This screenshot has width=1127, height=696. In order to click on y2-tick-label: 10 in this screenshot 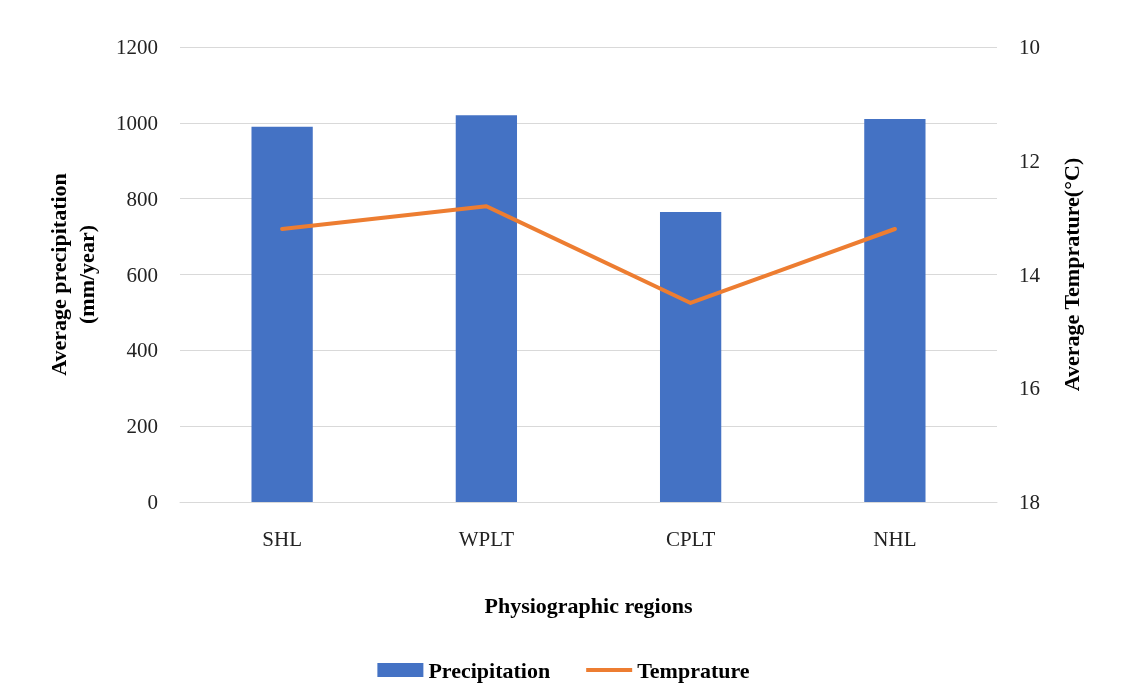, I will do `click(1029, 47)`.